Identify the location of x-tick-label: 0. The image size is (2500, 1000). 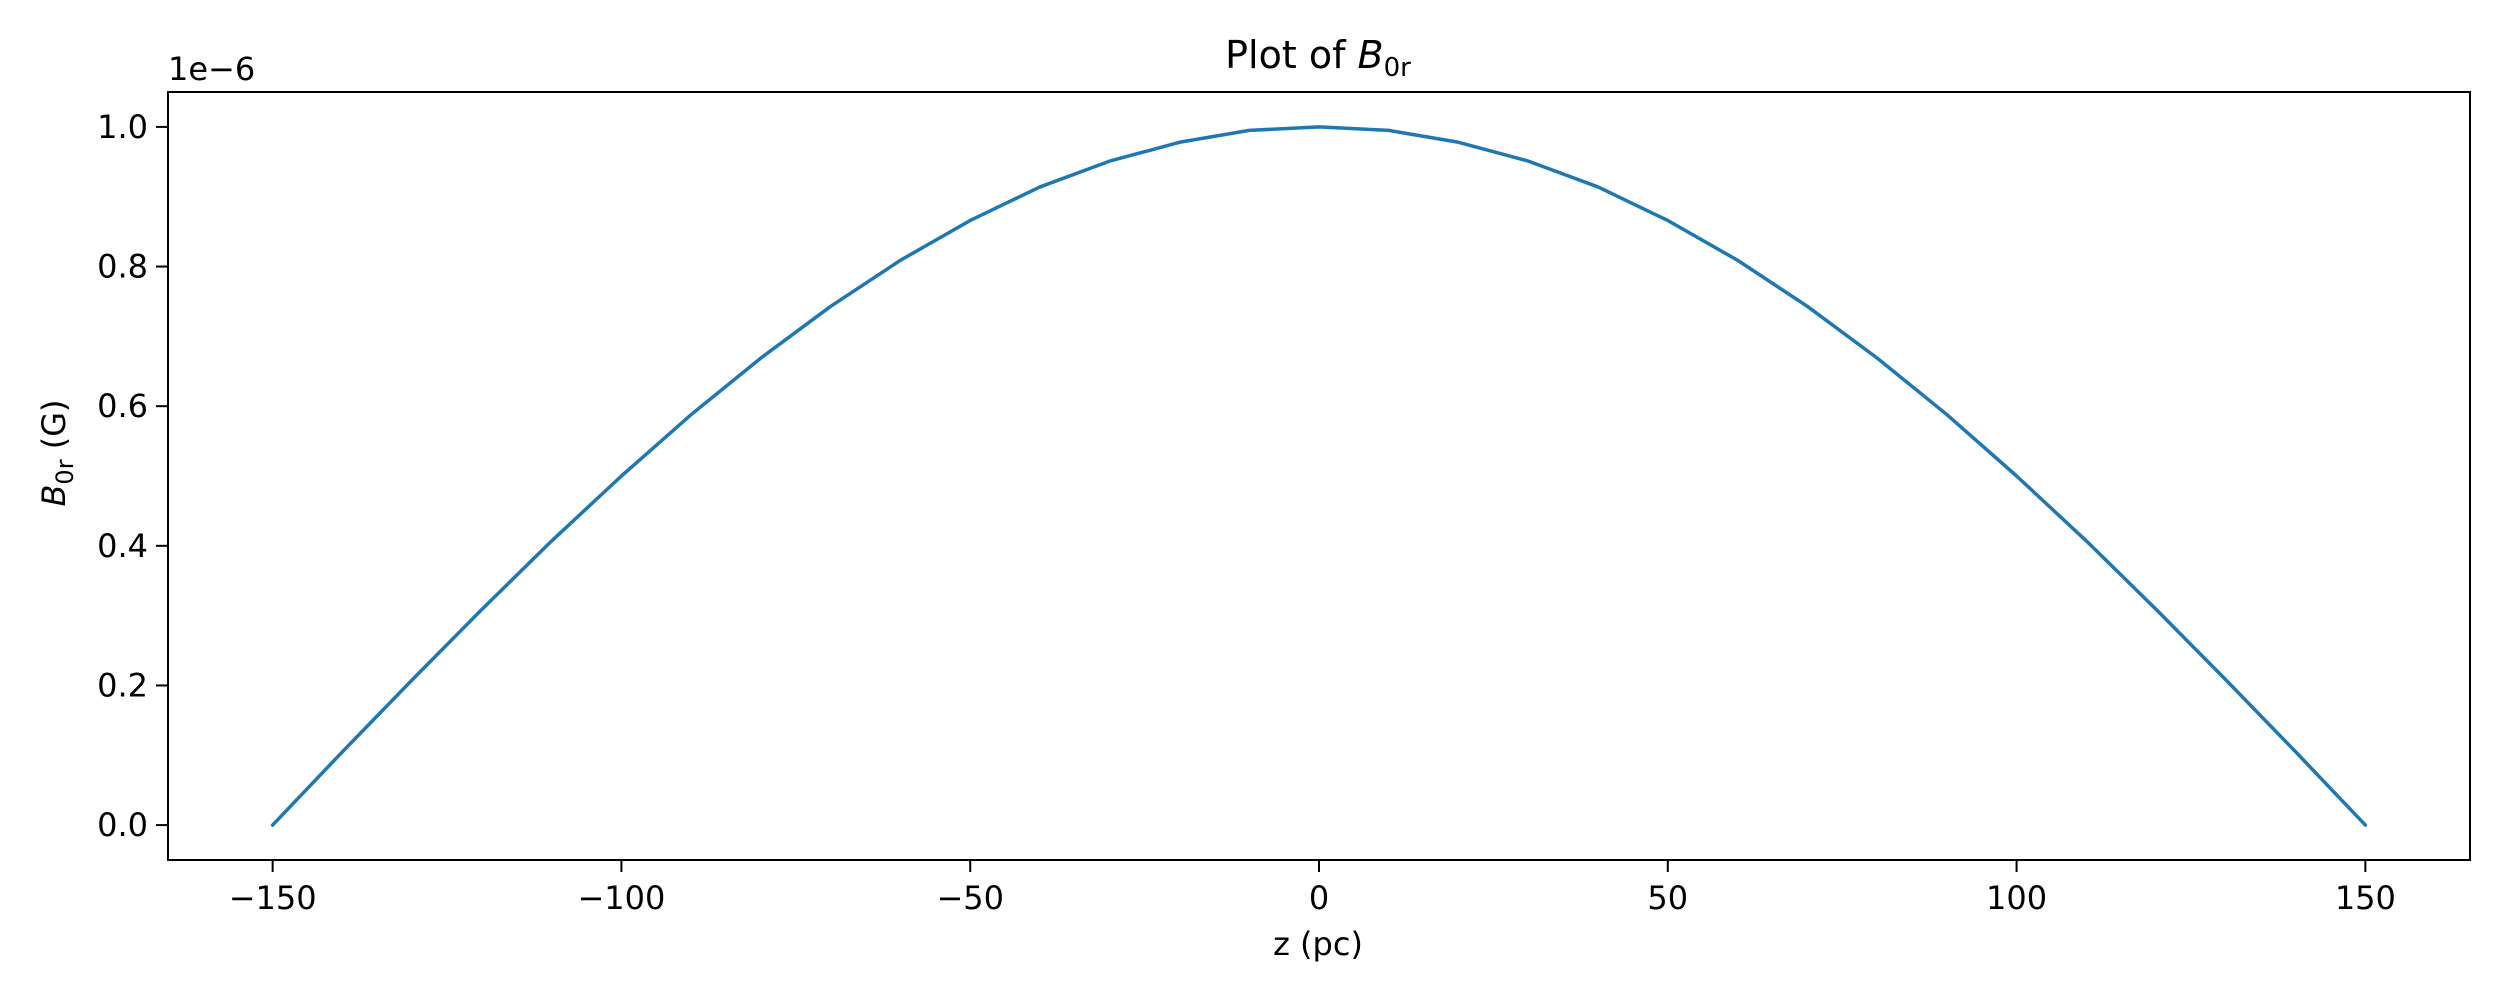
(1319, 898).